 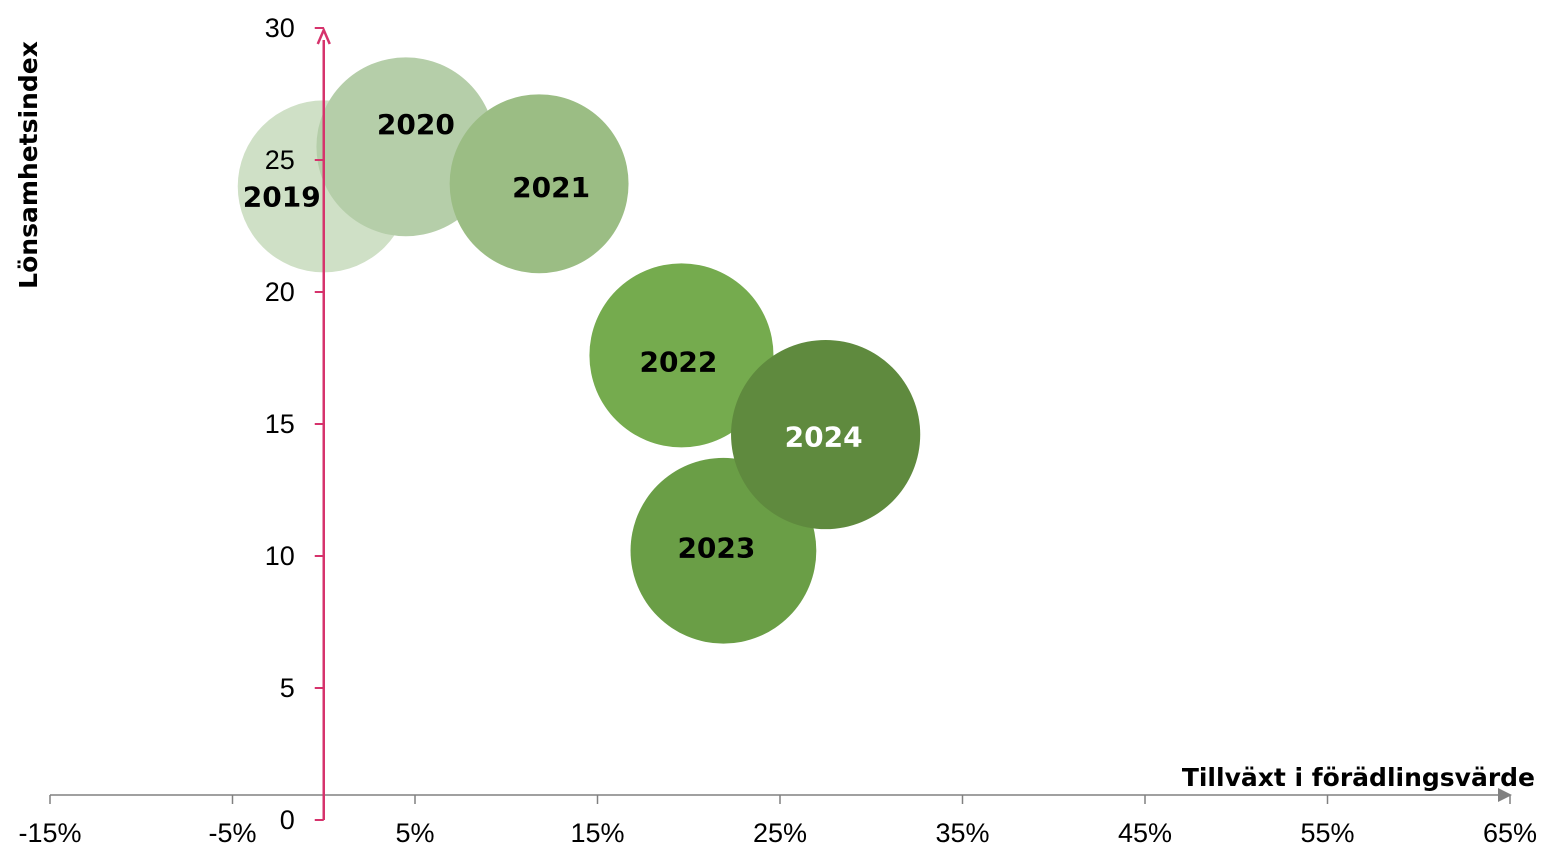 I want to click on bubble-2021, so click(x=539, y=184).